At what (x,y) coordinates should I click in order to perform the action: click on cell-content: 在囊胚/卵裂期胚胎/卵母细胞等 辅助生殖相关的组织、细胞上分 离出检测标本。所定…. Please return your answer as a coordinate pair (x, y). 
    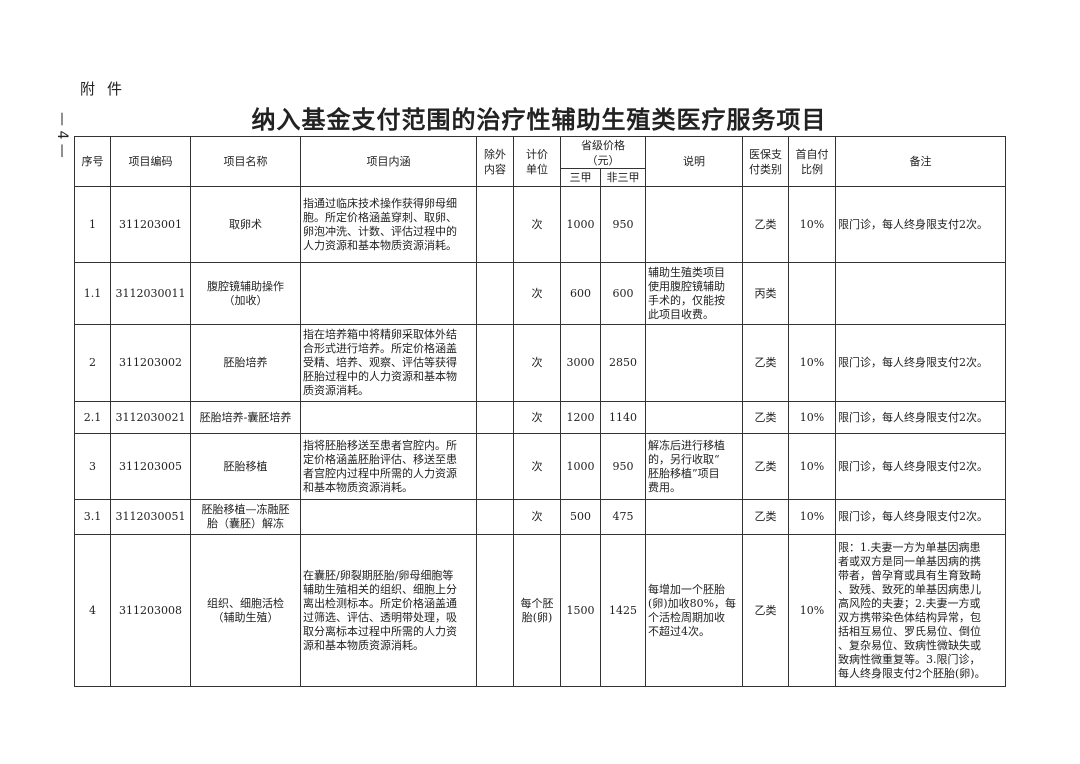
    Looking at the image, I should click on (388, 610).